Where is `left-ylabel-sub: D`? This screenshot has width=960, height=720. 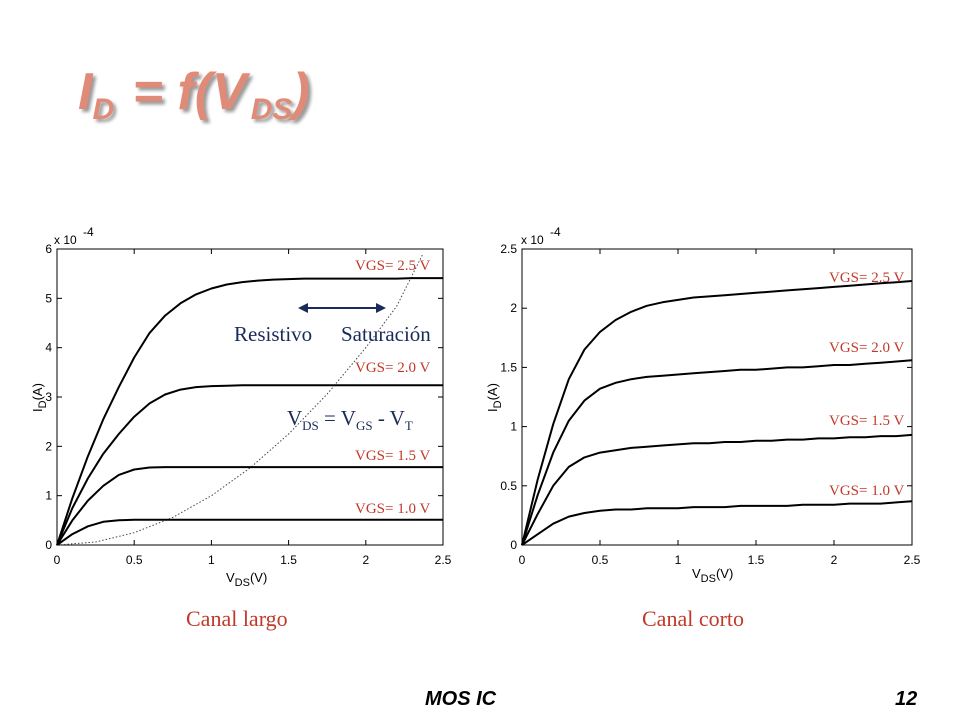 left-ylabel-sub: D is located at coordinates (43, 404).